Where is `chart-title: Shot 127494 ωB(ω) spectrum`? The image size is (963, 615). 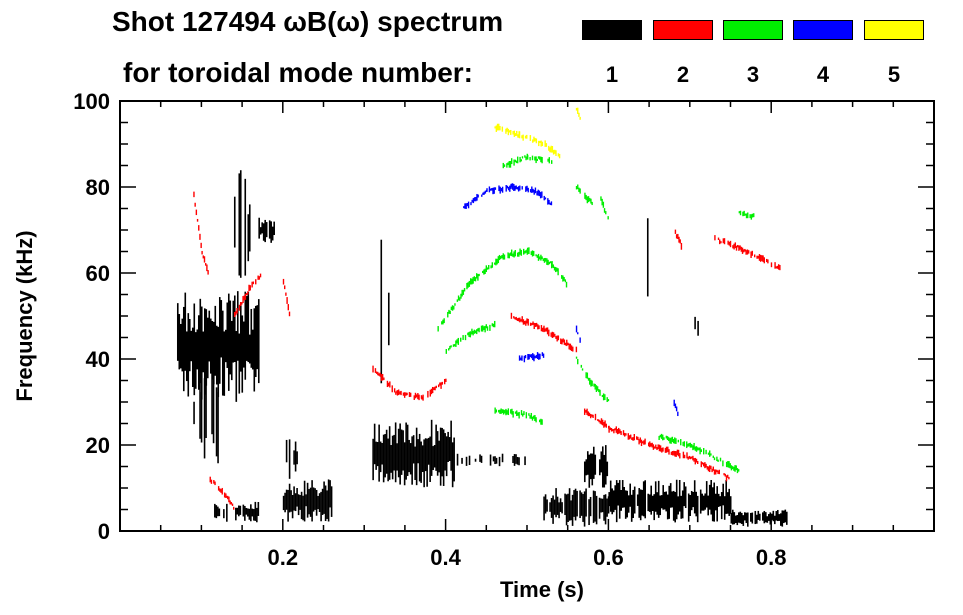
chart-title: Shot 127494 ωB(ω) spectrum is located at coordinates (308, 21).